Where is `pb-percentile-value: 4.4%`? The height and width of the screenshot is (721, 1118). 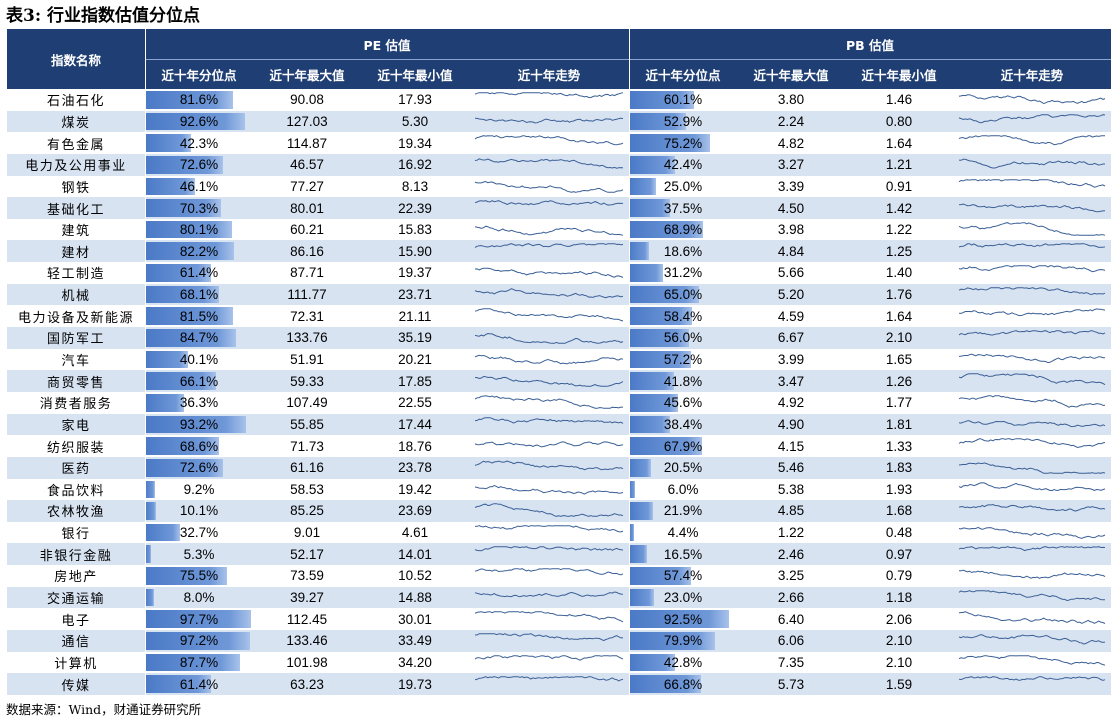 pb-percentile-value: 4.4% is located at coordinates (683, 533).